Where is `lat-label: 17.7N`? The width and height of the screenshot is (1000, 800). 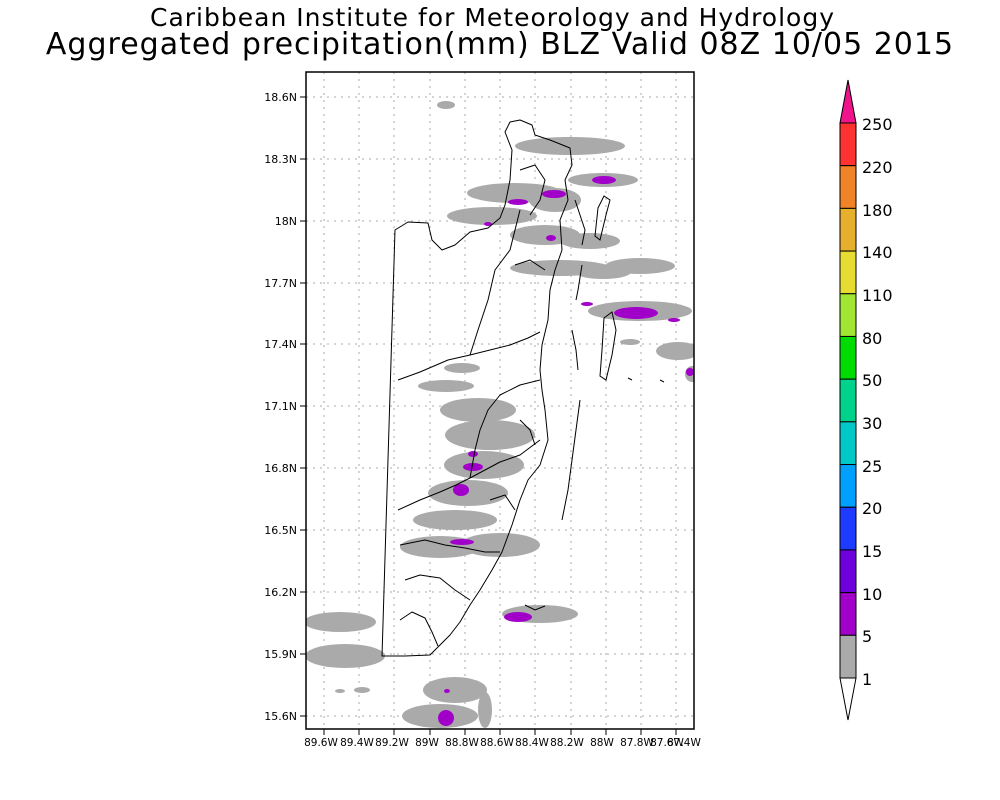
lat-label: 17.7N is located at coordinates (280, 283).